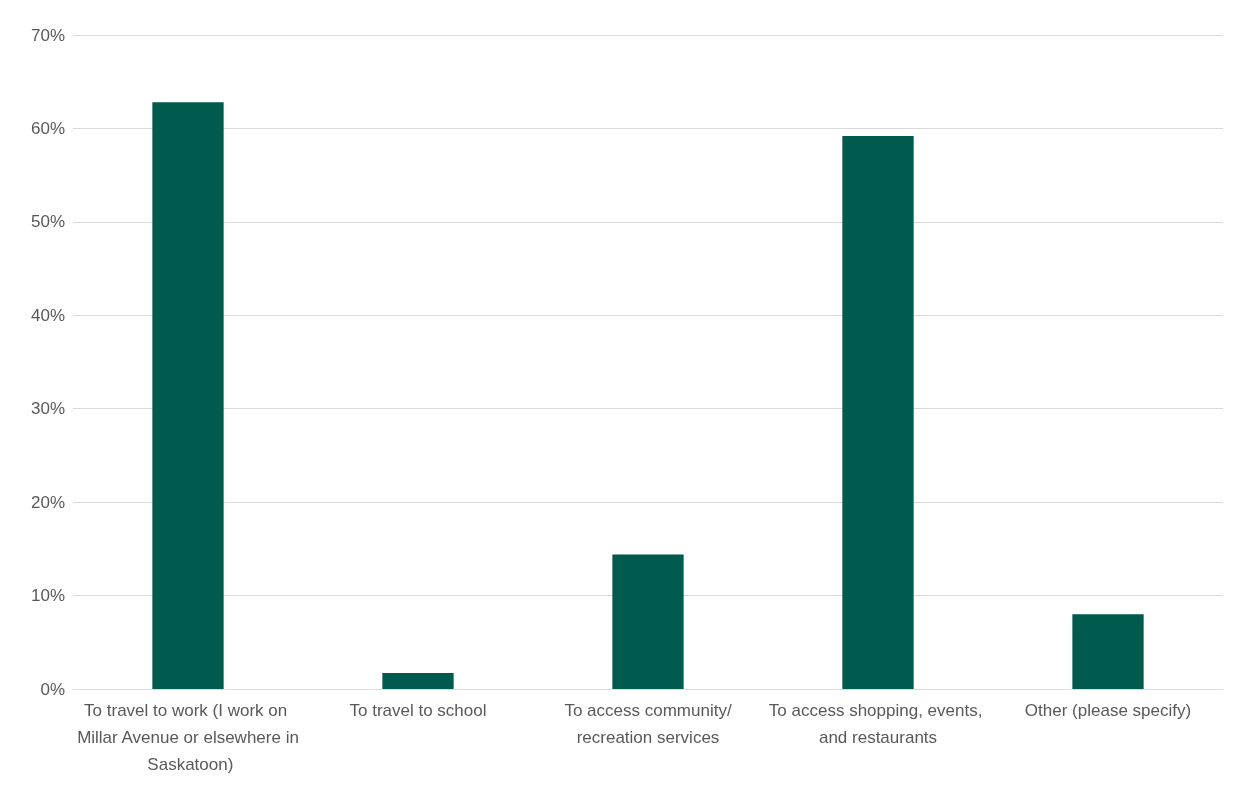  I want to click on y-tick-label: 40%, so click(47, 315).